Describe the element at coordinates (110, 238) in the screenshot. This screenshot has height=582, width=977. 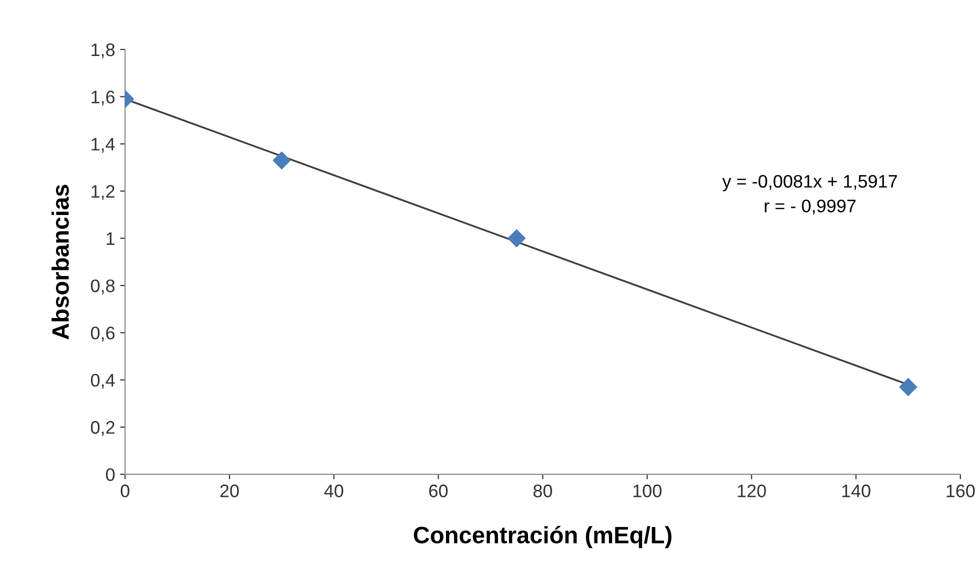
I see `y-tick-label: 1` at that location.